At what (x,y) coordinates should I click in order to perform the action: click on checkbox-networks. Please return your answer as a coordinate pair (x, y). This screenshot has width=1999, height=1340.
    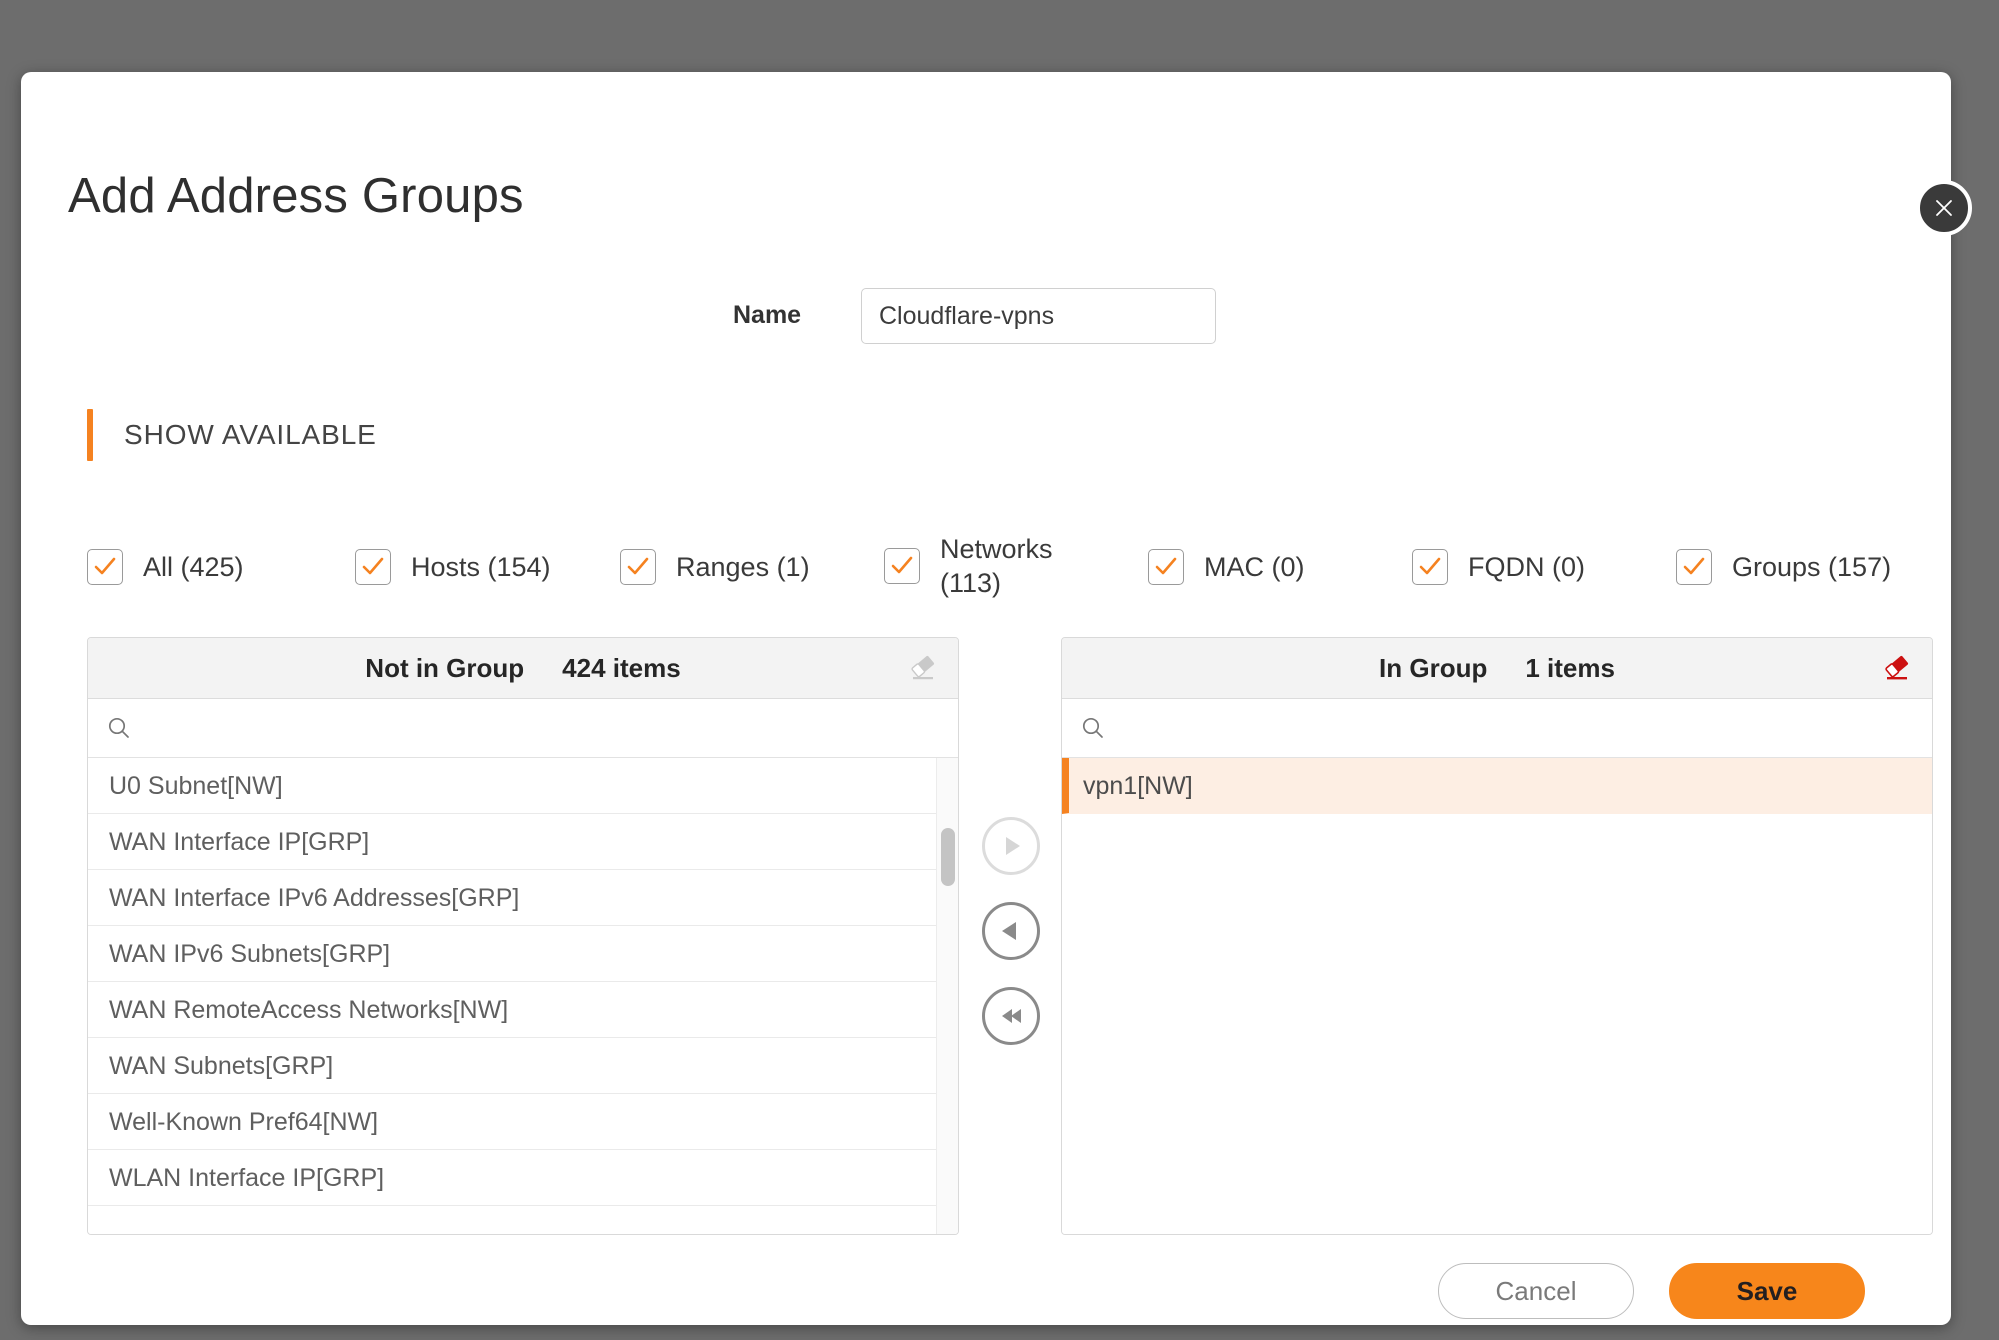
    Looking at the image, I should click on (902, 566).